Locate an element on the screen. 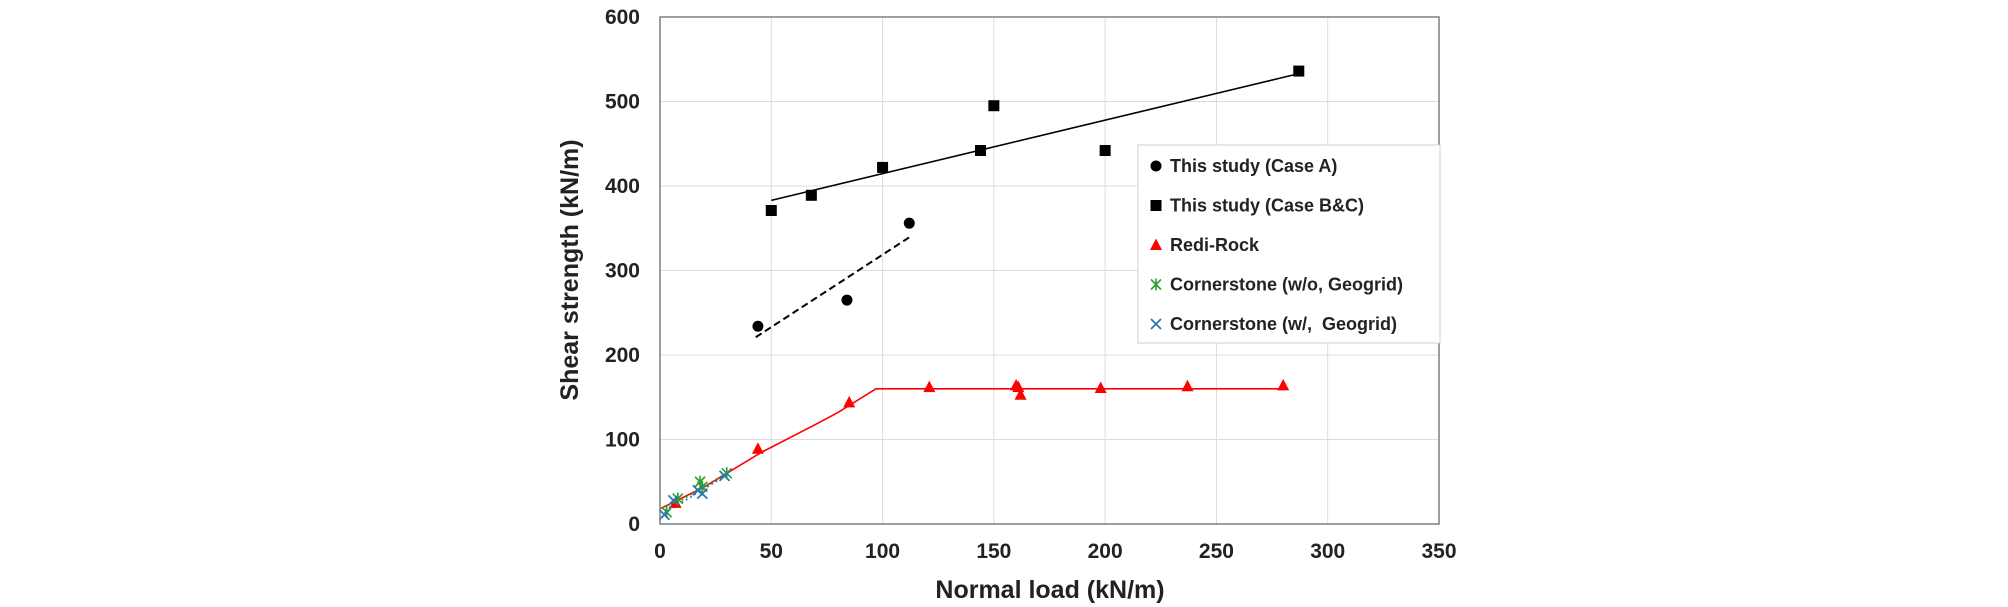 This screenshot has width=2008, height=607. legend-label: Cornerstone (w/, Geogrid) is located at coordinates (1283, 324).